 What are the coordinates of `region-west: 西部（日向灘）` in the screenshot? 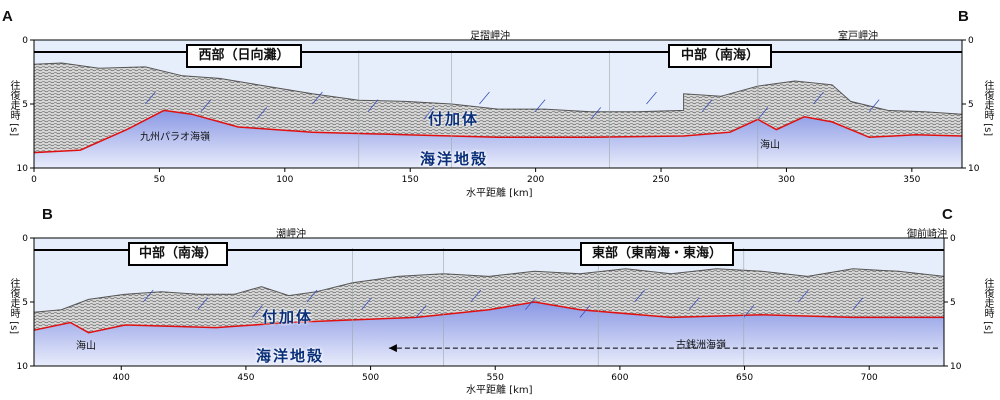 It's located at (244, 56).